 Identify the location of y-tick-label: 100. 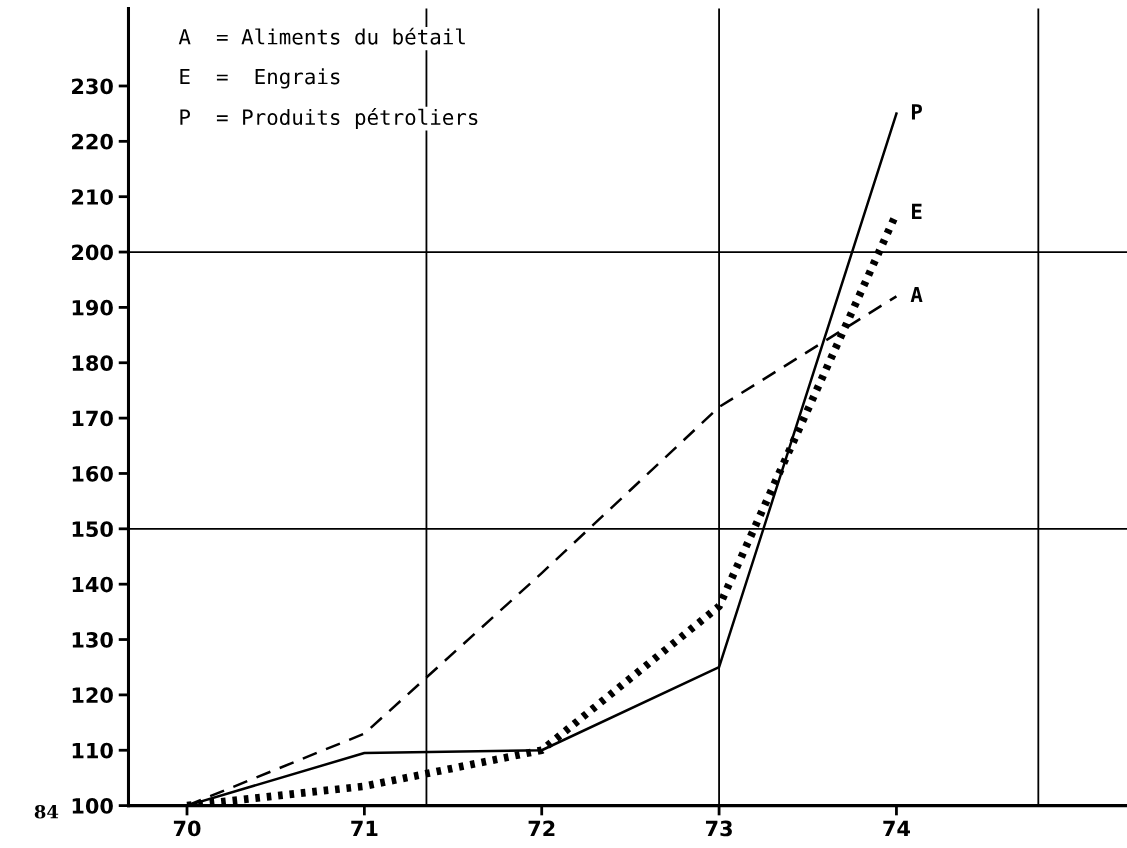
(92, 806).